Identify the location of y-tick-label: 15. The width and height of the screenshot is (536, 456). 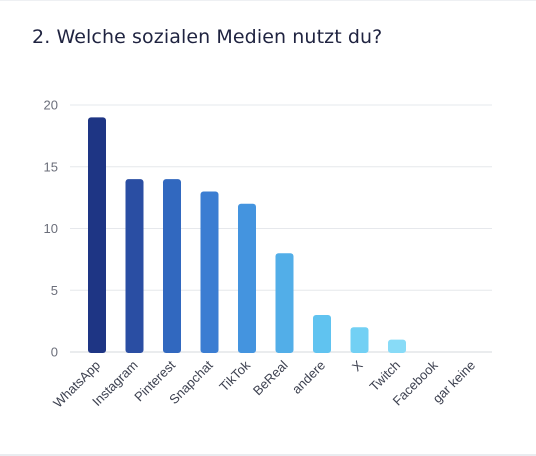
(51, 166).